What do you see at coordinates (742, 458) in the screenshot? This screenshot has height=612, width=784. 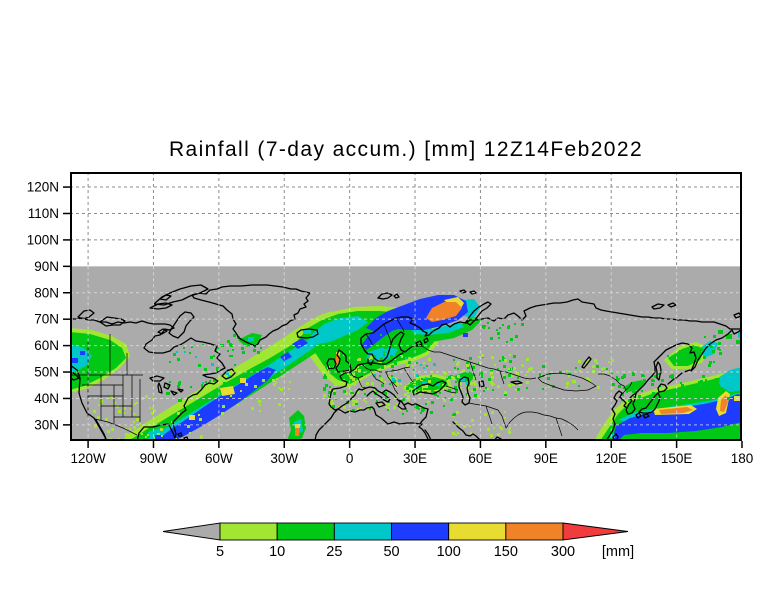 I see `x-tick-label: 180` at bounding box center [742, 458].